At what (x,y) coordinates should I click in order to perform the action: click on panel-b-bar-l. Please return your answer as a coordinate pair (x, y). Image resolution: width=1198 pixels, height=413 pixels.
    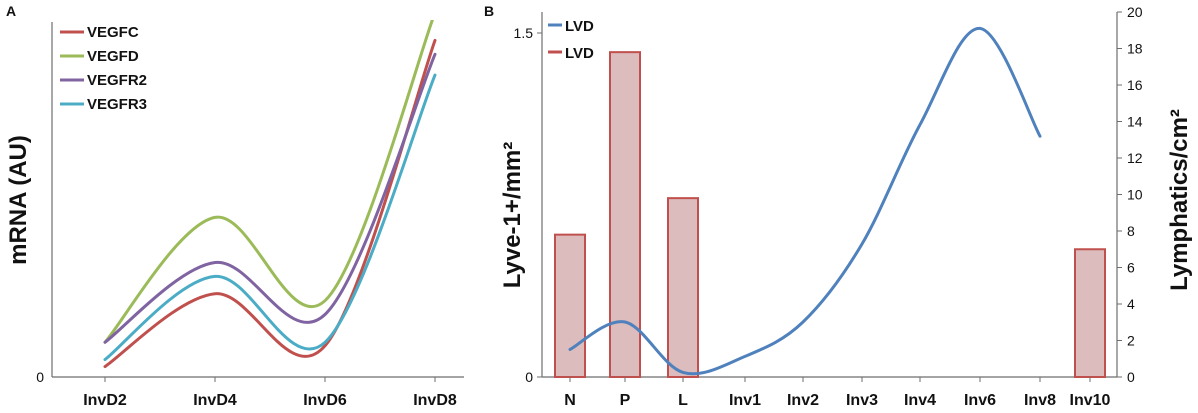
    Looking at the image, I should click on (683, 287).